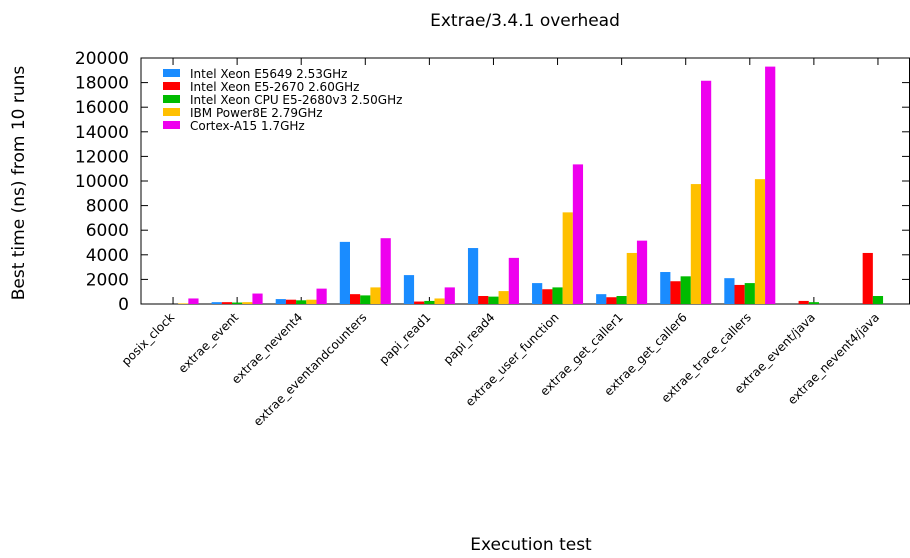 The width and height of the screenshot is (910, 558). What do you see at coordinates (310, 369) in the screenshot?
I see `x-tick-label: extrae_eventandcounters` at bounding box center [310, 369].